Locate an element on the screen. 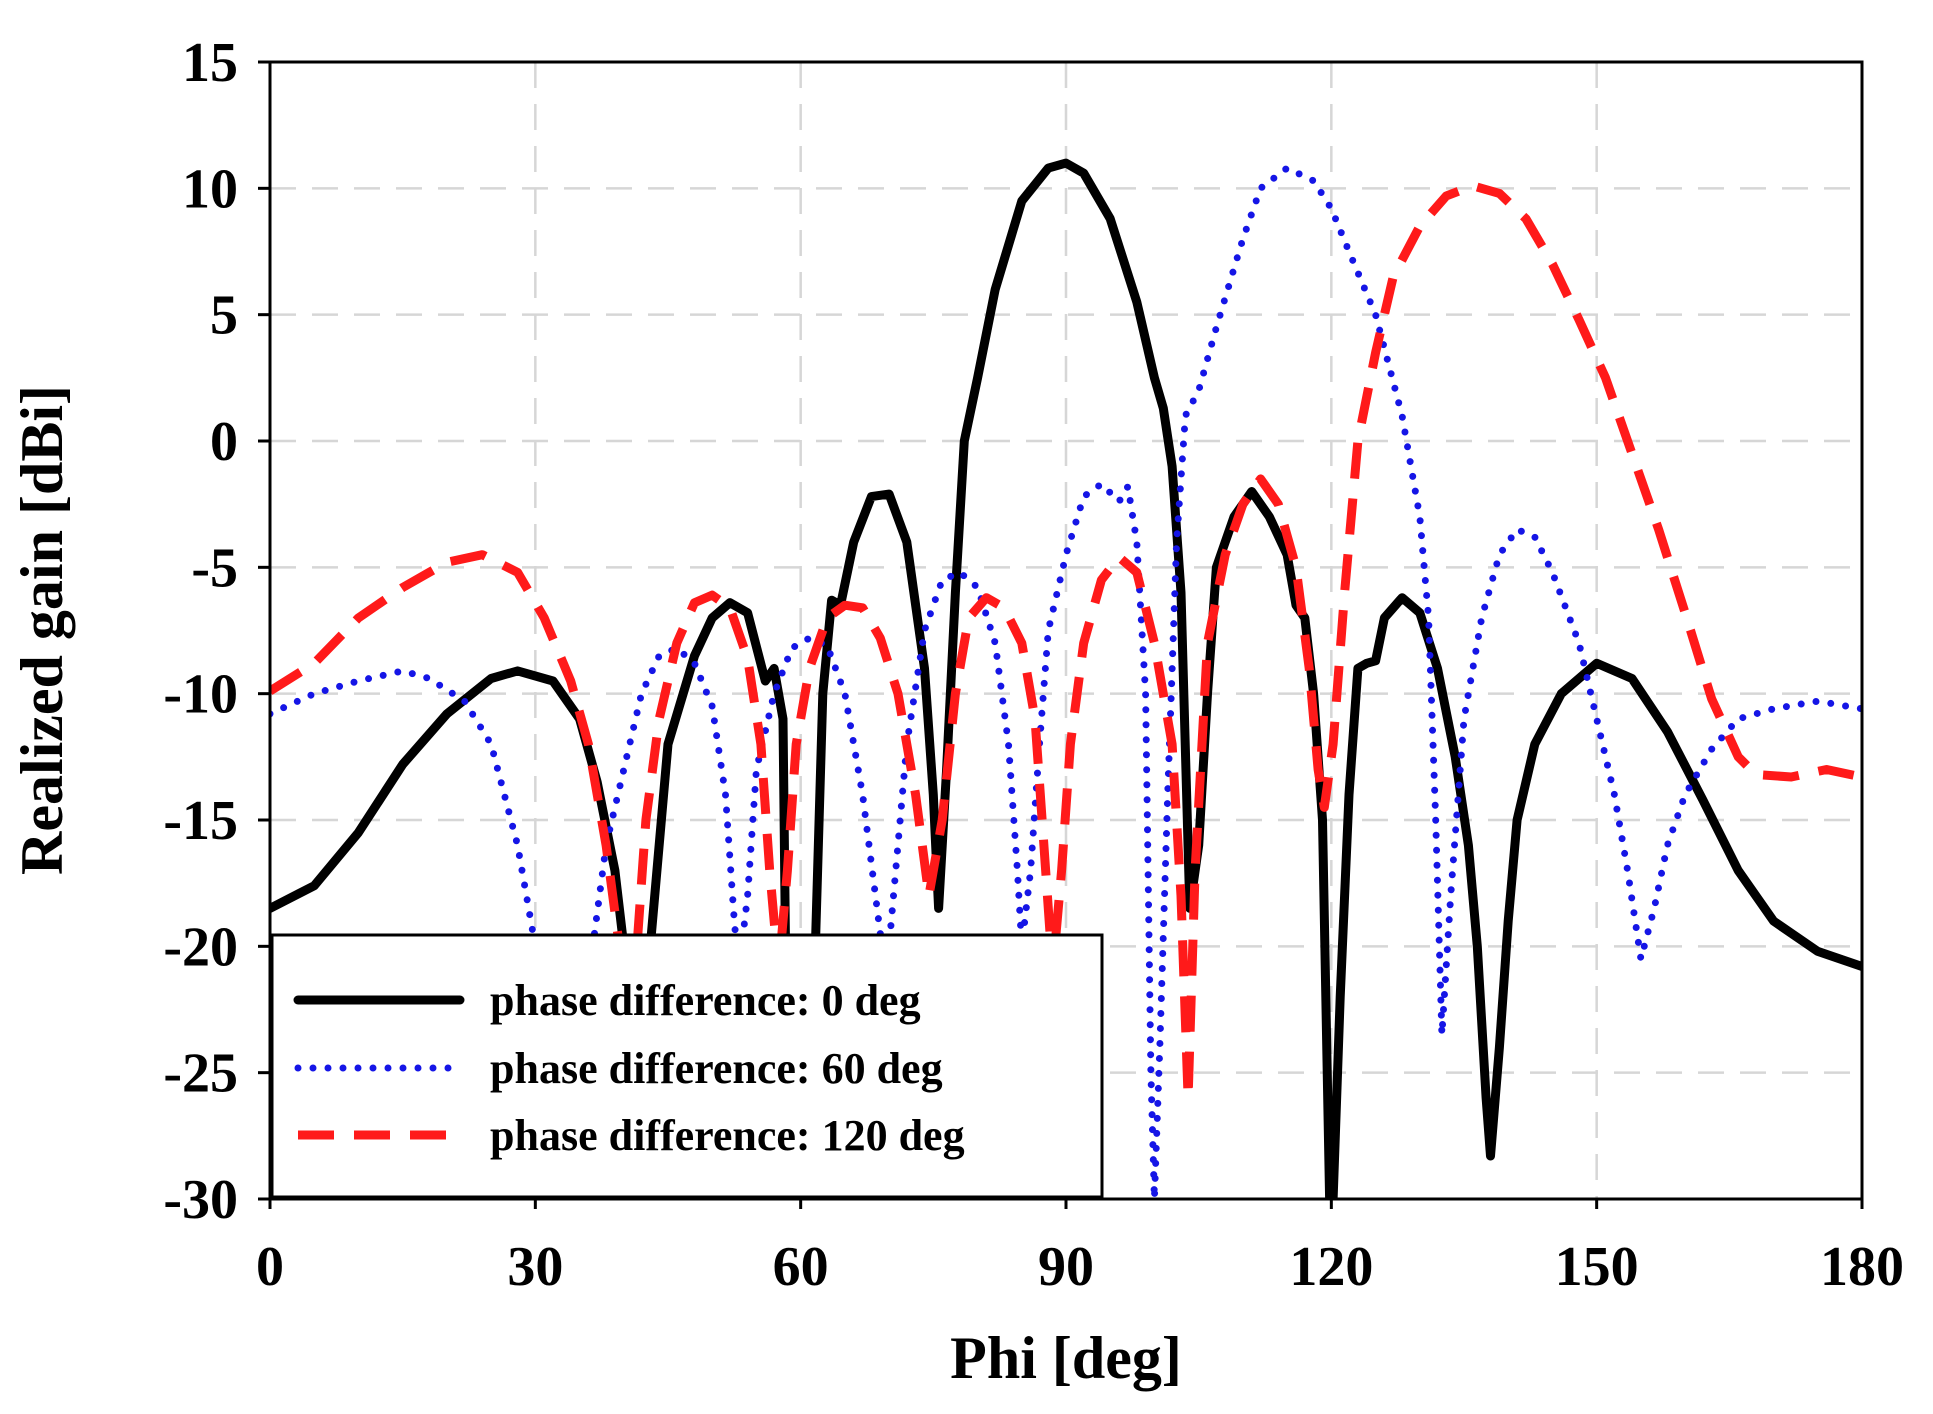  y-tick-label: -25 is located at coordinates (200, 1074).